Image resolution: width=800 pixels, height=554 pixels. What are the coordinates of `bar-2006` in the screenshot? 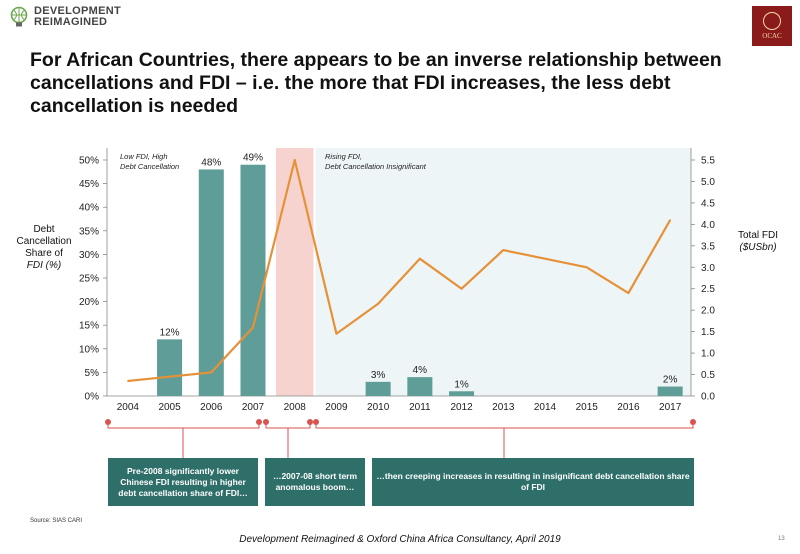 It's located at (211, 282).